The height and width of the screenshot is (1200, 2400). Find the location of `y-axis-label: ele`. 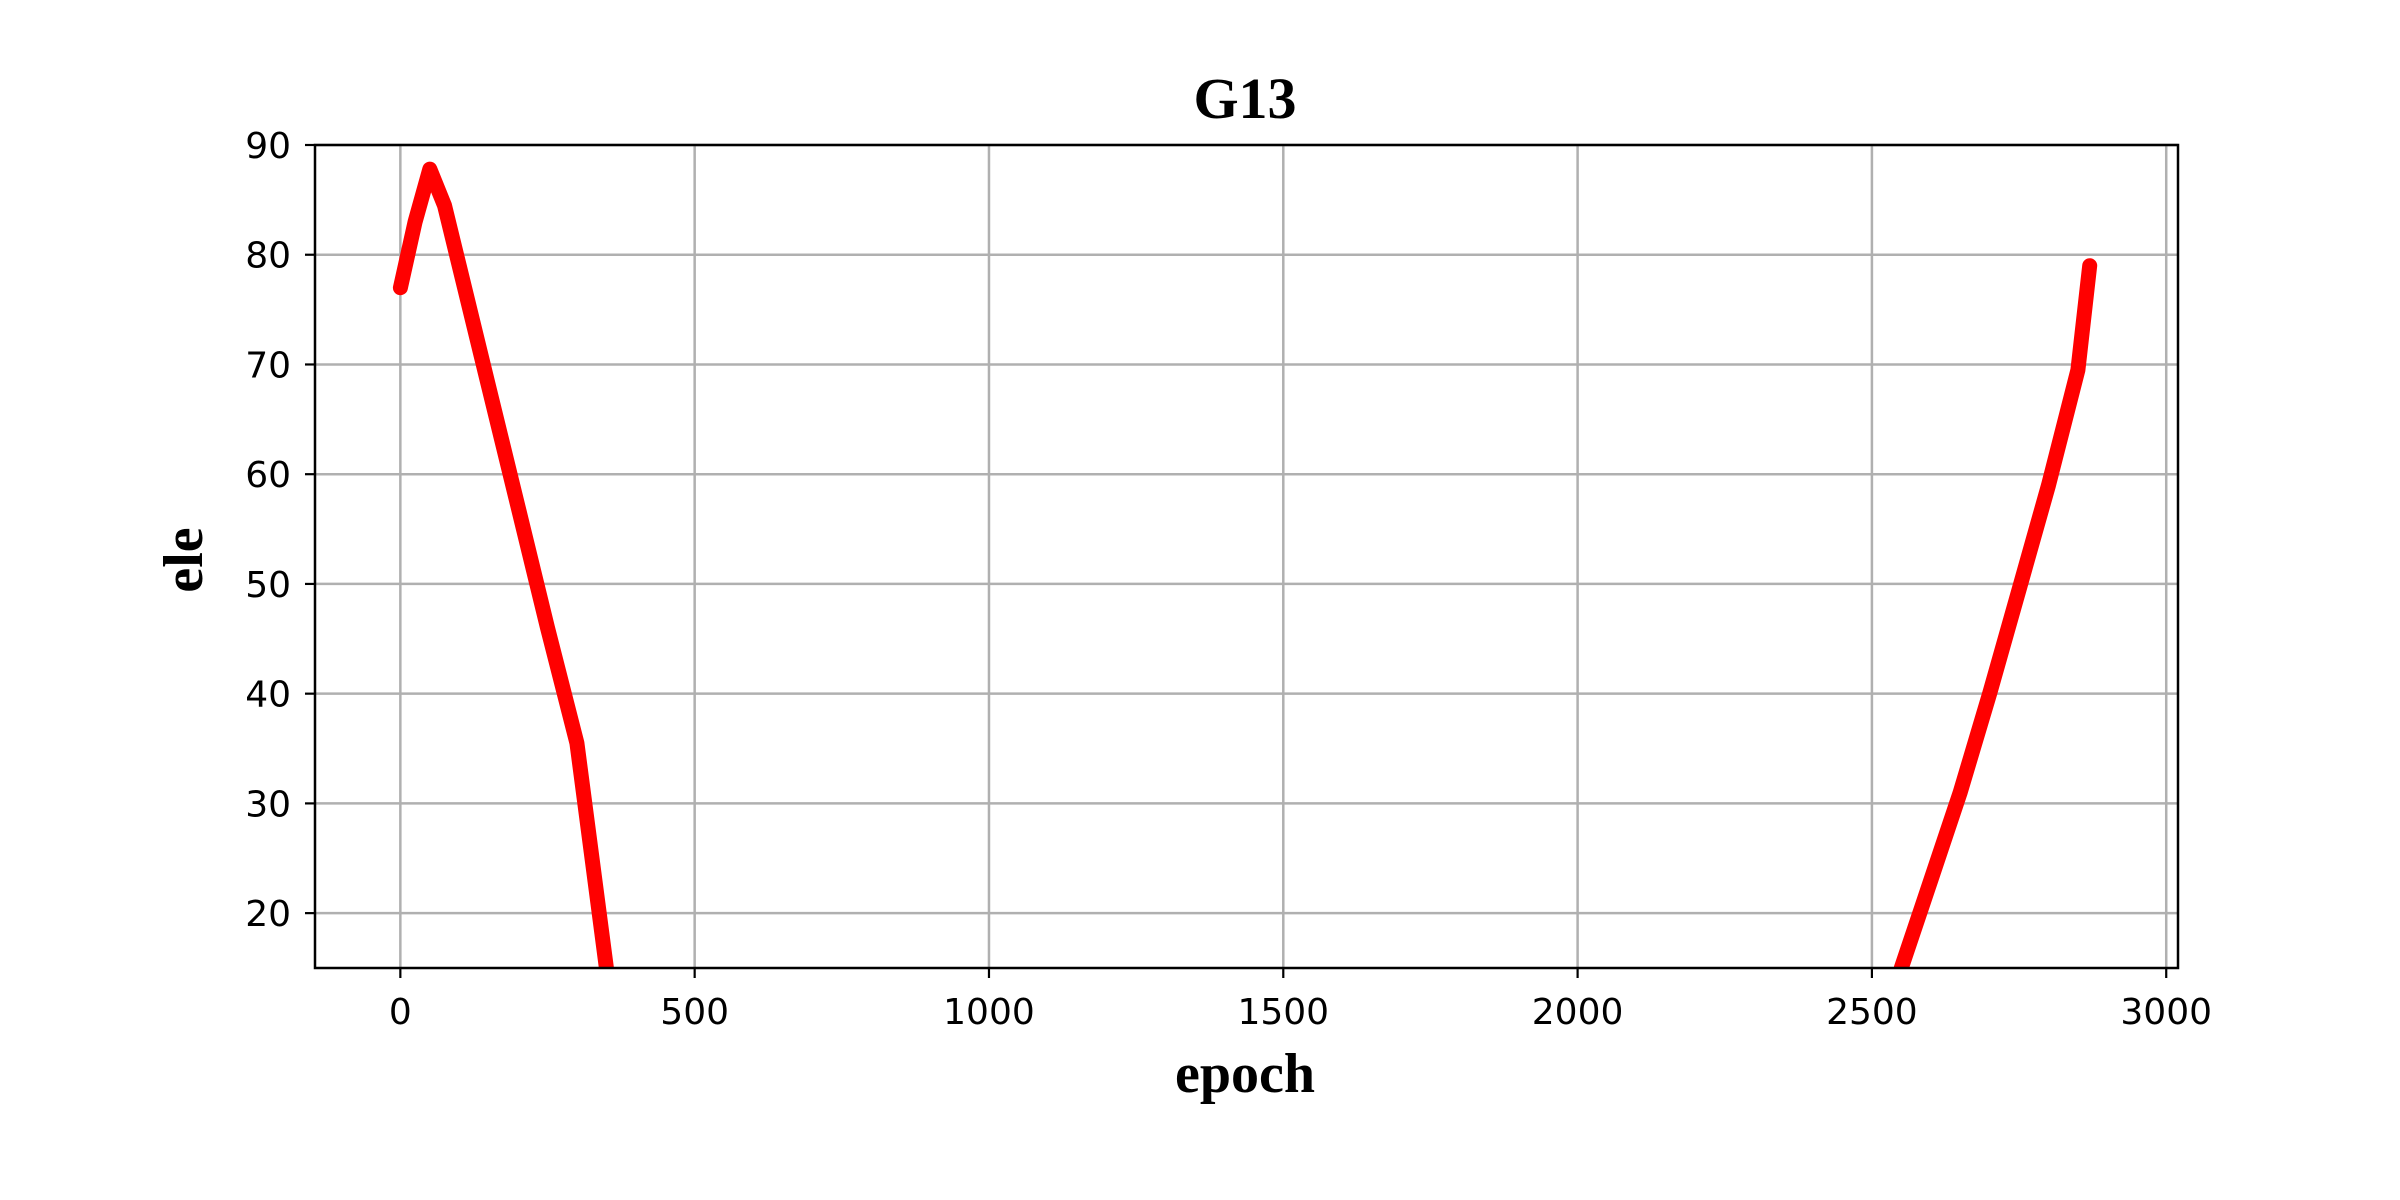

y-axis-label: ele is located at coordinates (184, 559).